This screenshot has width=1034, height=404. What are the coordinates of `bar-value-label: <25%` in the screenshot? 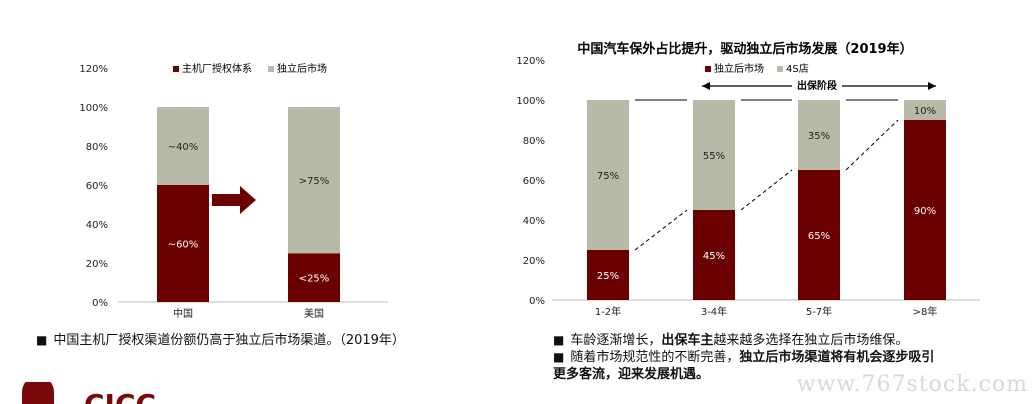 It's located at (314, 279).